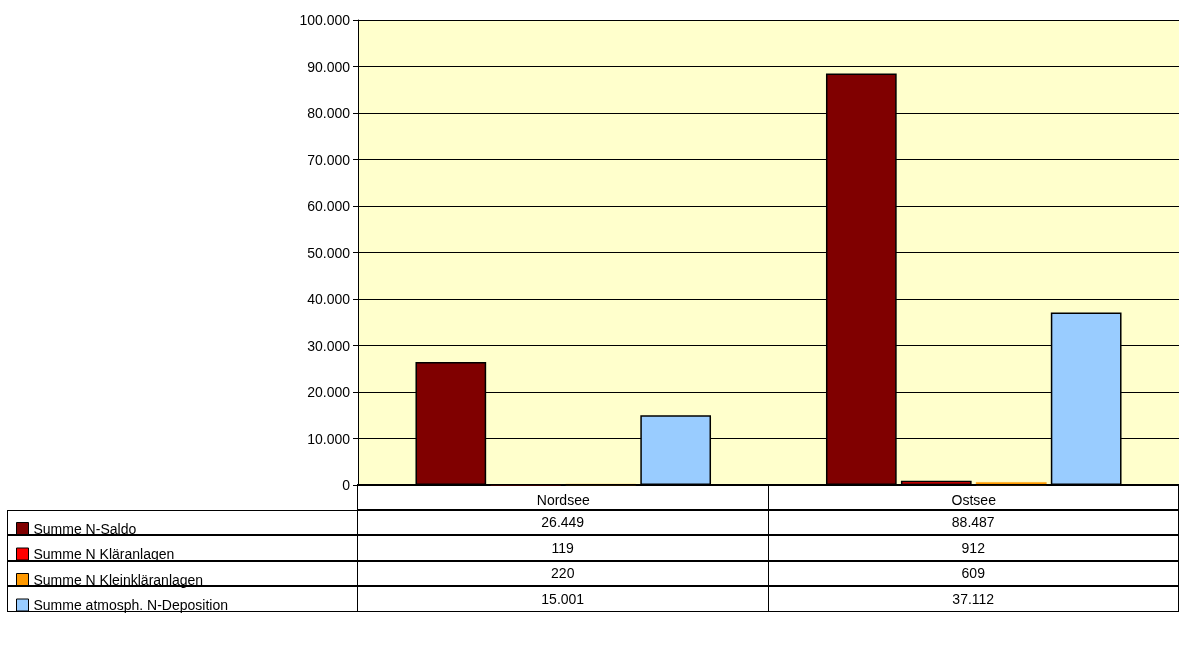 This screenshot has width=1187, height=661. Describe the element at coordinates (973, 573) in the screenshot. I see `data-label: 609` at that location.